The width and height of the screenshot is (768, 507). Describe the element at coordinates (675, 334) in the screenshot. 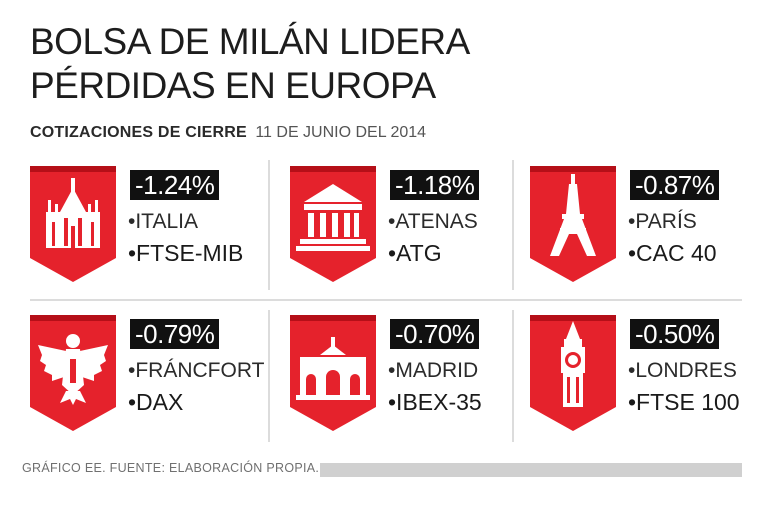

I see `change-value-label: -0.50%` at that location.